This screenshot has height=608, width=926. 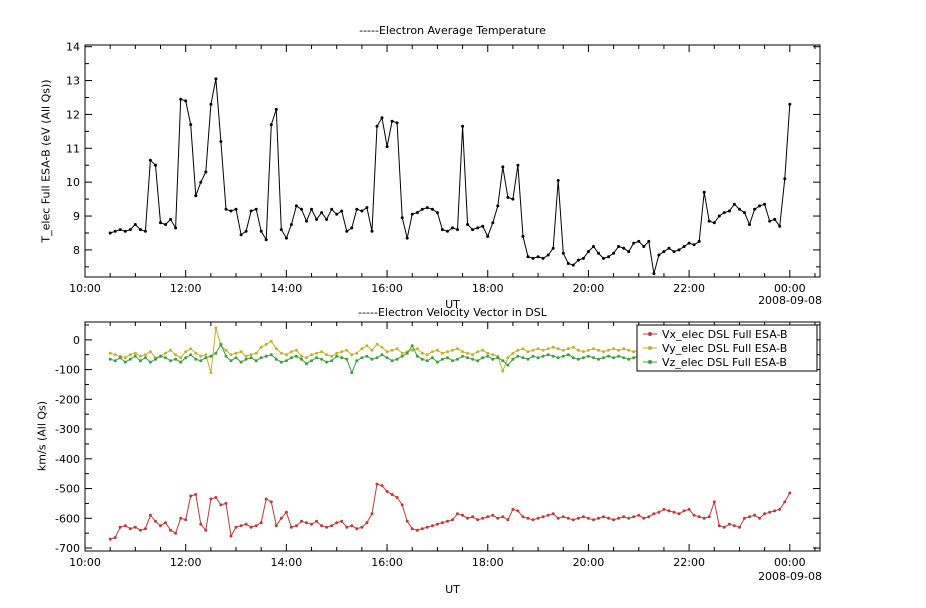 I want to click on legend-item-vx: Vx_elec DSL Full ESA-B, so click(x=715, y=334).